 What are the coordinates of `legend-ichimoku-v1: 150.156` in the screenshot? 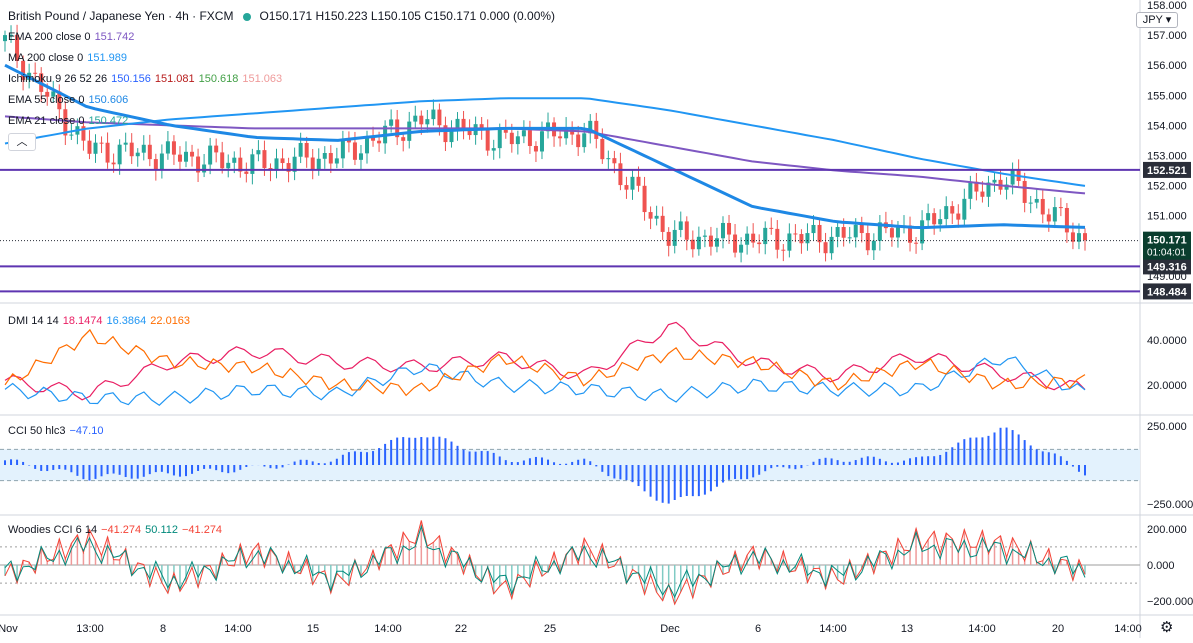 It's located at (131, 79).